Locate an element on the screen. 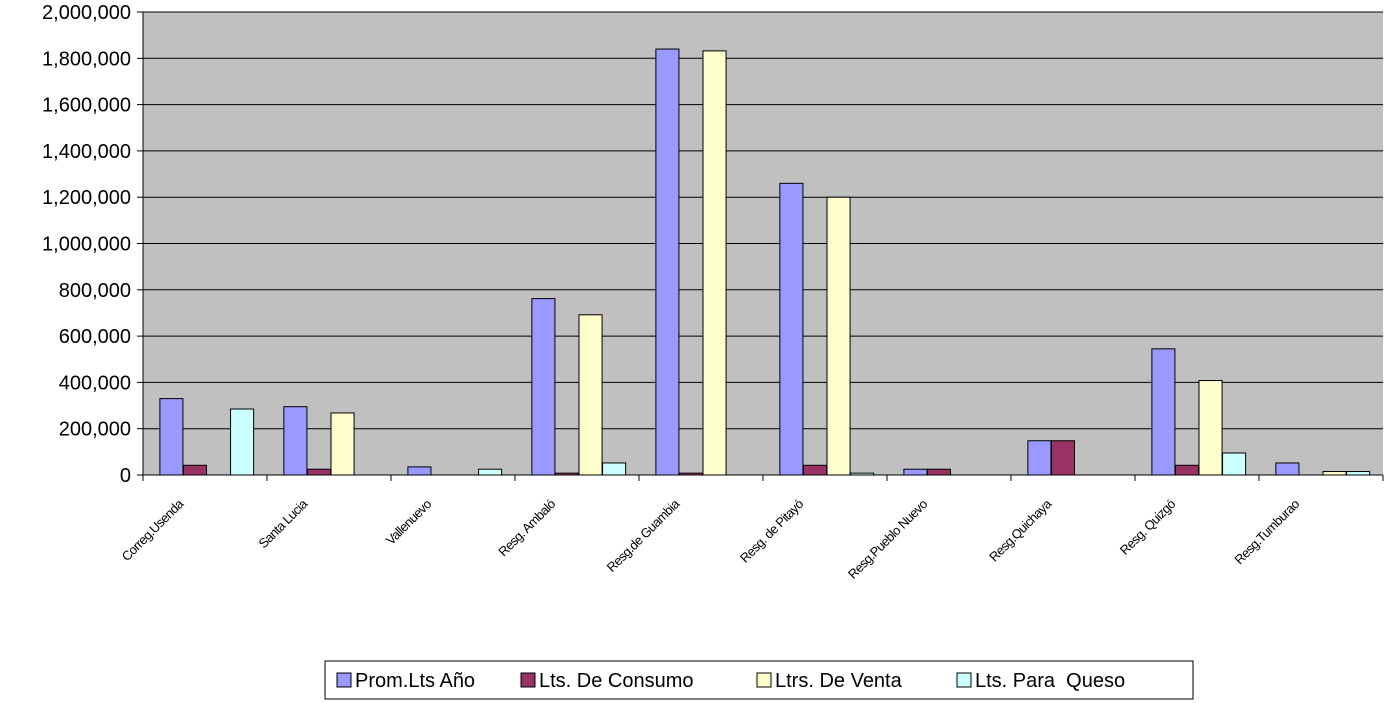  x-category-label: Resg. de Pitayó is located at coordinates (771, 530).